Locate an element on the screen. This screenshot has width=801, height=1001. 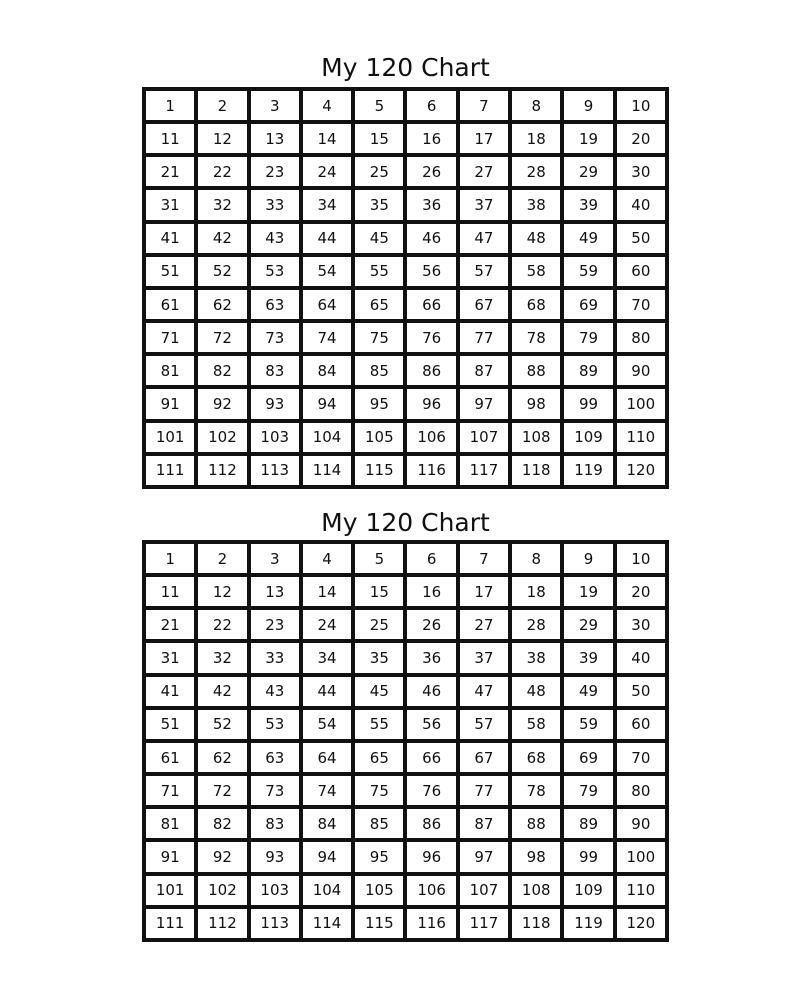
grid-cell: 84 is located at coordinates (327, 371).